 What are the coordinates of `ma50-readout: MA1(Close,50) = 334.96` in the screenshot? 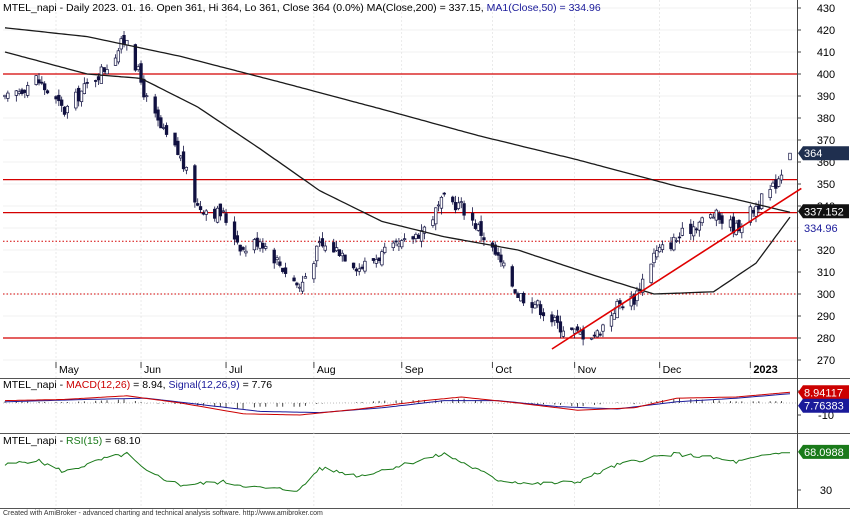 It's located at (542, 8).